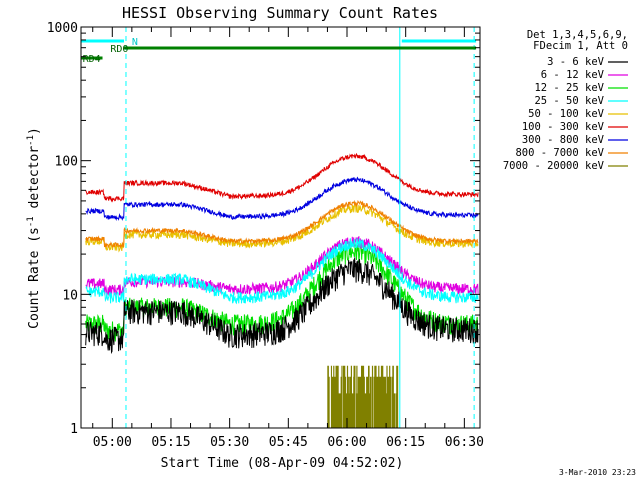 The width and height of the screenshot is (640, 480). Describe the element at coordinates (66, 162) in the screenshot. I see `y-tick-label: 100` at that location.